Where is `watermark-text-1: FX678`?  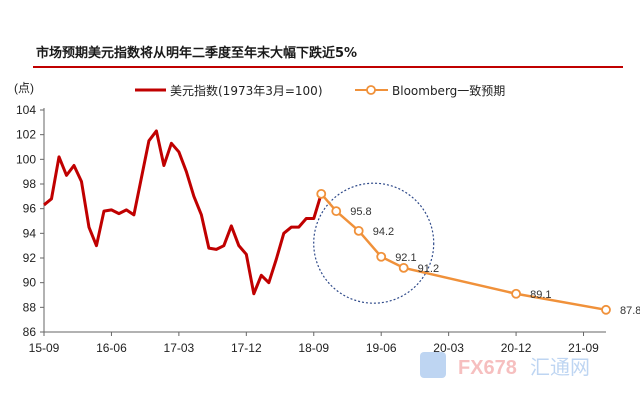
watermark-text-1: FX678 is located at coordinates (487, 368).